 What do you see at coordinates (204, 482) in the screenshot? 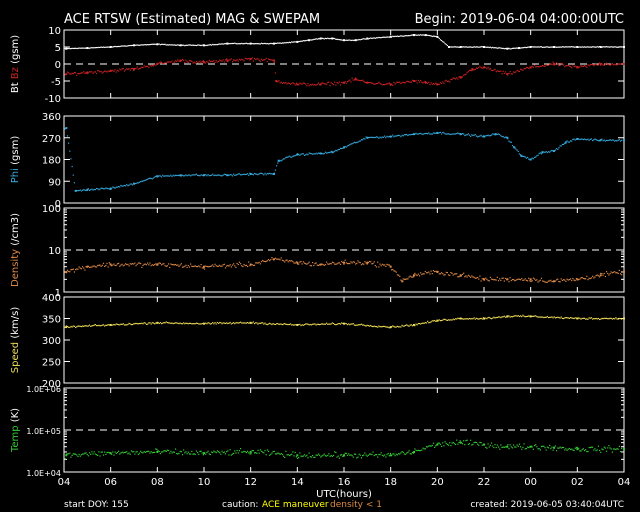
I see `x-tick-label: 10` at bounding box center [204, 482].